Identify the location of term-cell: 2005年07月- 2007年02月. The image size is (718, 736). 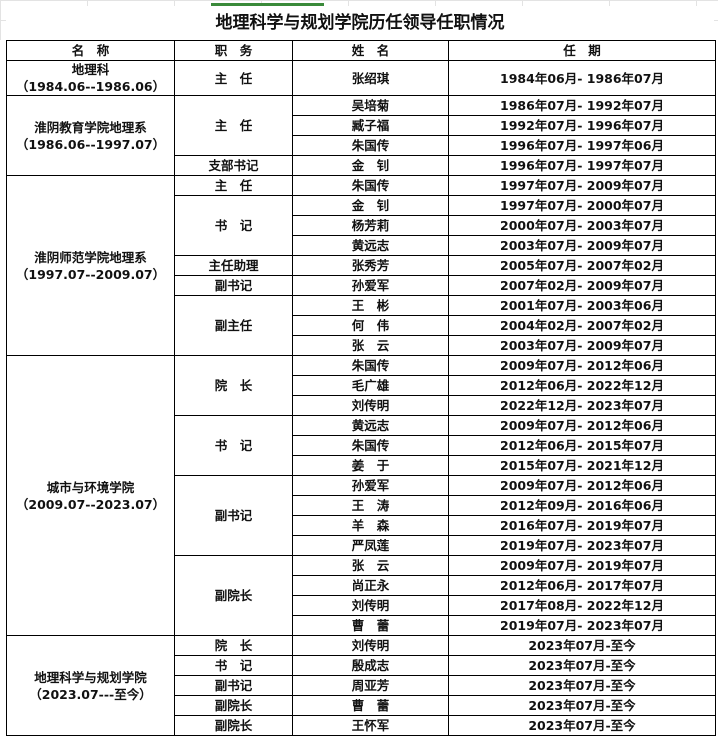
(582, 265).